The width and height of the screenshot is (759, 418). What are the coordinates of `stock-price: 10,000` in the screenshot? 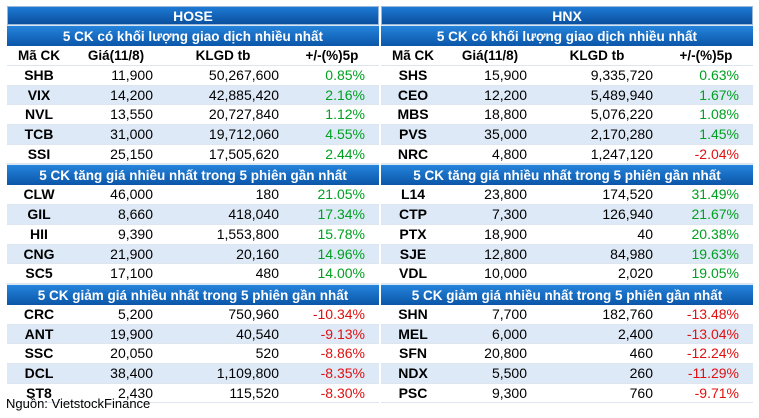 It's located at (505, 273).